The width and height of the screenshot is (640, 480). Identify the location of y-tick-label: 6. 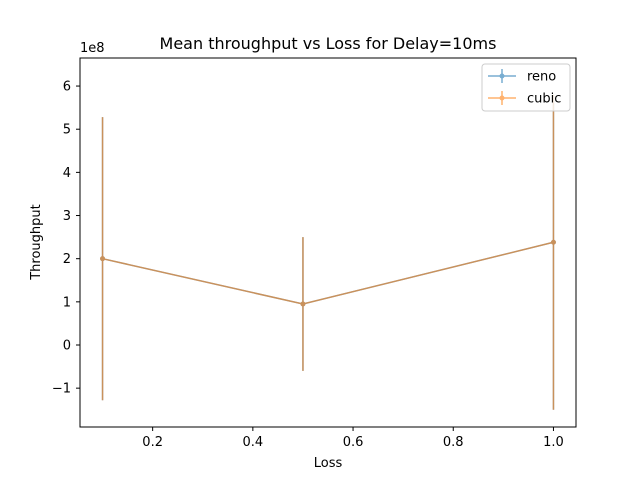
(67, 87).